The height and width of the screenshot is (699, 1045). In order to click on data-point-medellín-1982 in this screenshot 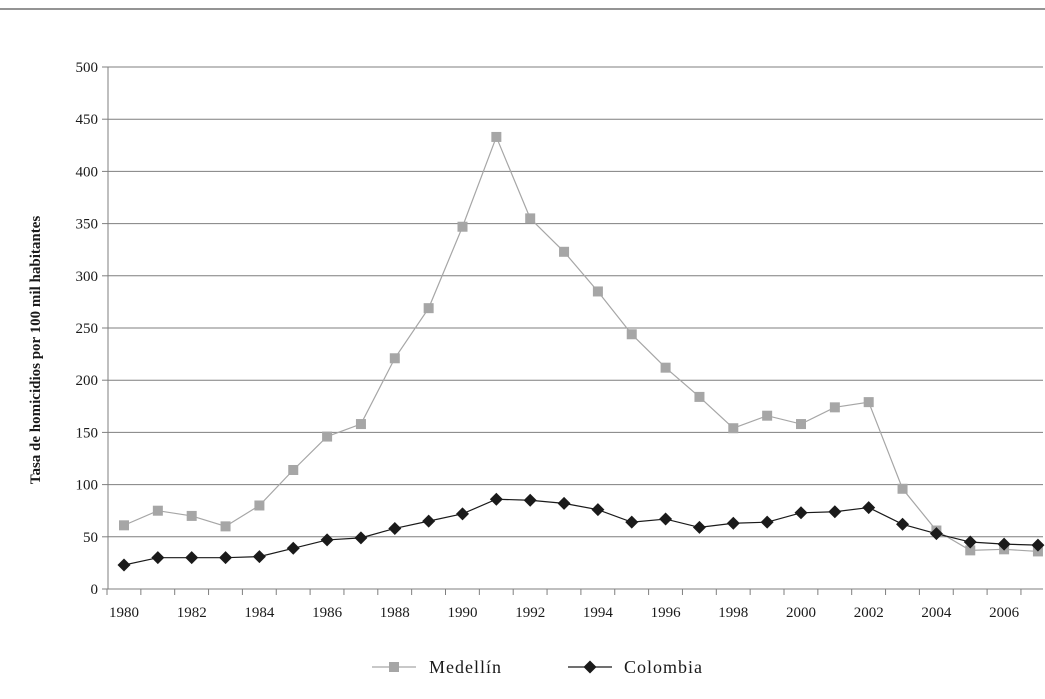, I will do `click(191, 515)`.